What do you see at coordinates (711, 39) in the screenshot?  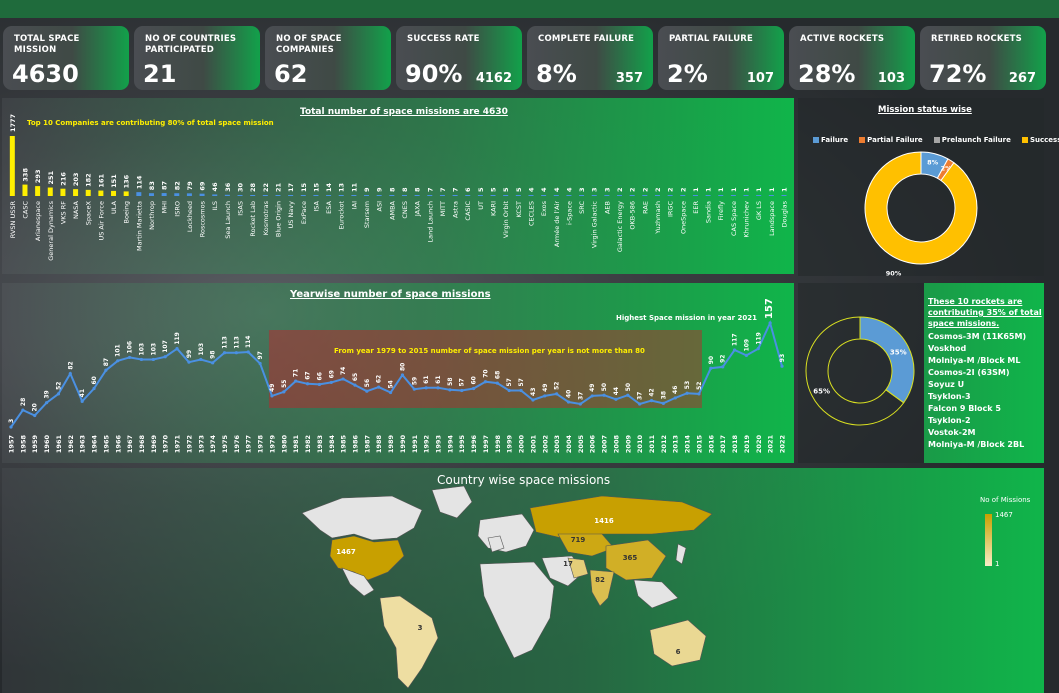 I see `kpi-title: PARTIAL FAILURE` at bounding box center [711, 39].